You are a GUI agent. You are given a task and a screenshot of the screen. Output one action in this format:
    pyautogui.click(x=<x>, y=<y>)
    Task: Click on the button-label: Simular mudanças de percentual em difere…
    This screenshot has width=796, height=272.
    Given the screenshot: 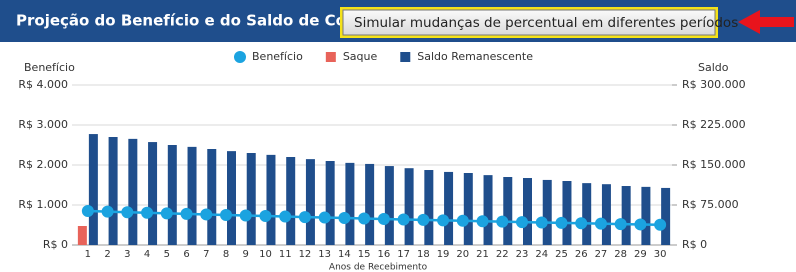 What is the action you would take?
    pyautogui.click(x=546, y=23)
    